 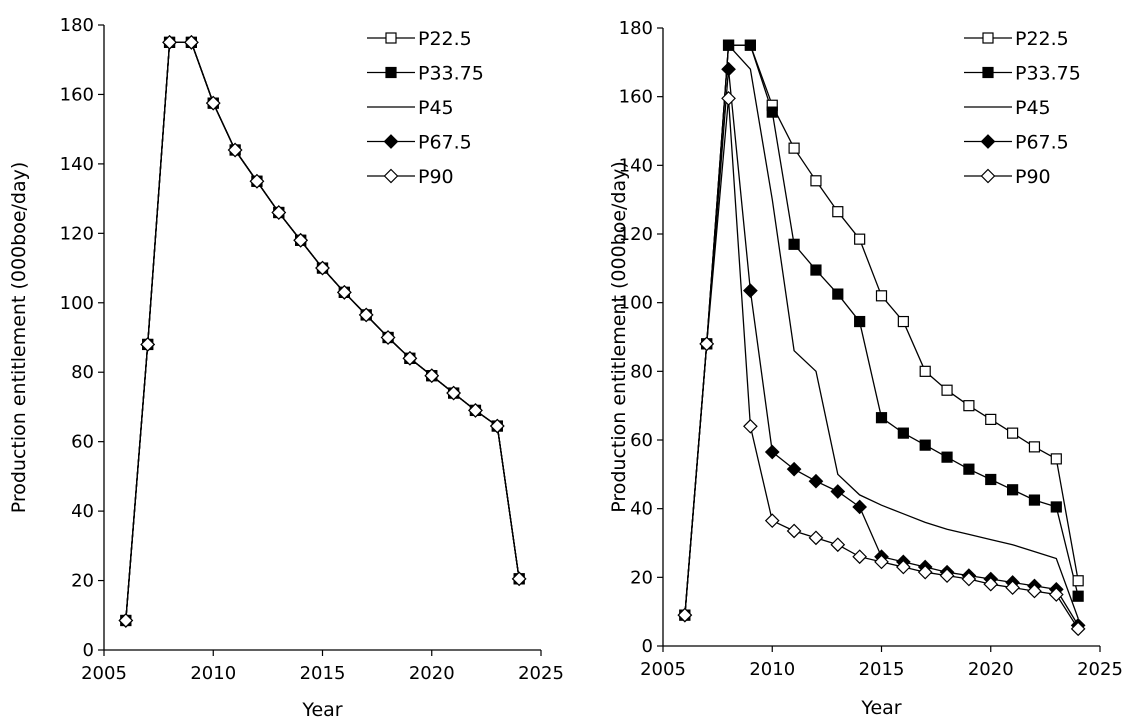 What do you see at coordinates (445, 39) in the screenshot?
I see `legend-label: P22.5` at bounding box center [445, 39].